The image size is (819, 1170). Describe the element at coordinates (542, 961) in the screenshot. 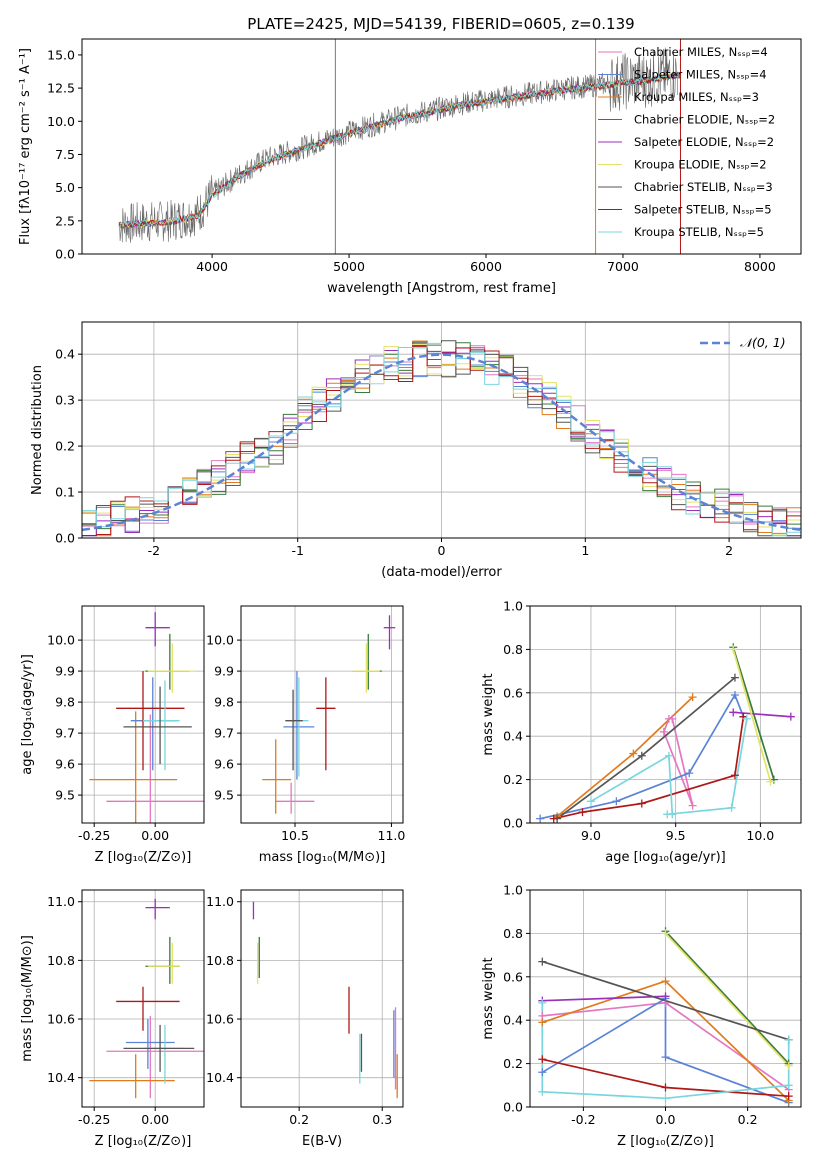

I see `weight-marker-chabrier_stelib` at that location.